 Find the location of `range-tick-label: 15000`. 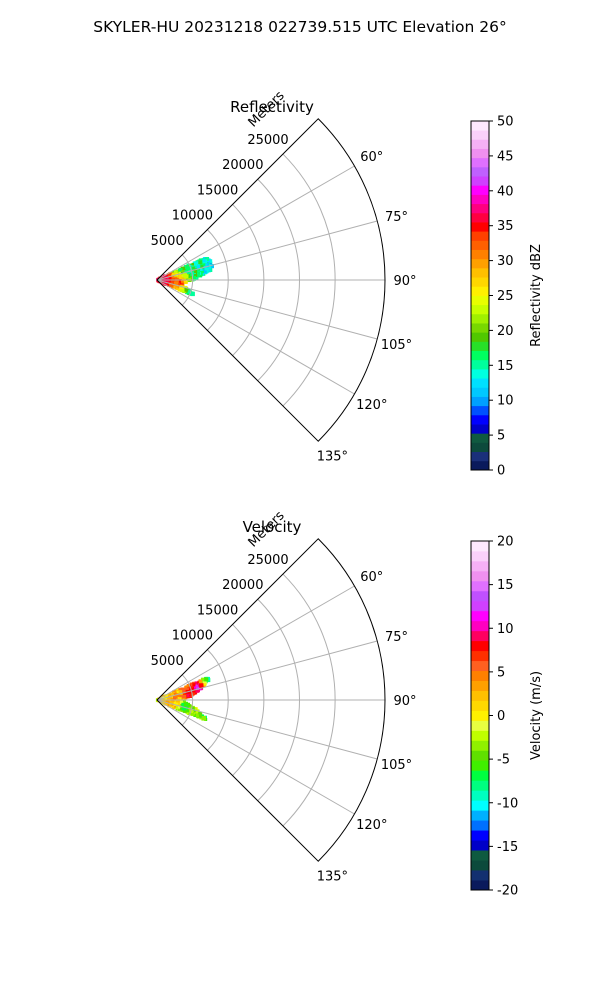

range-tick-label: 15000 is located at coordinates (217, 610).